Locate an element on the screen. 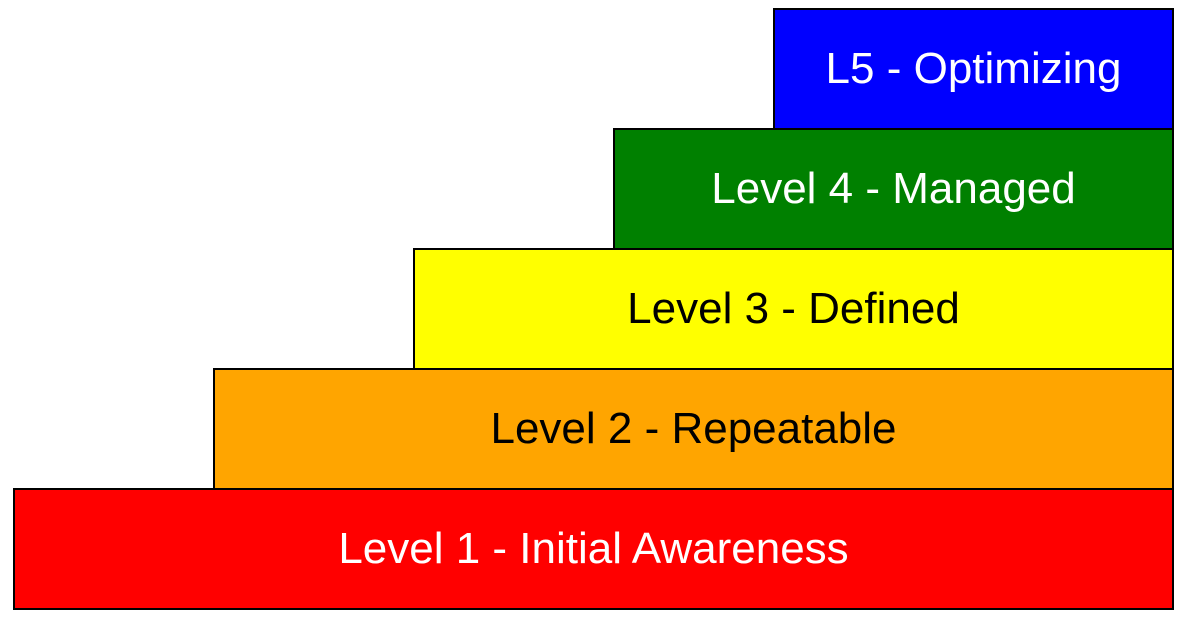 Image resolution: width=1182 pixels, height=618 pixels. step-level-3: Level 3 - Defined is located at coordinates (793, 309).